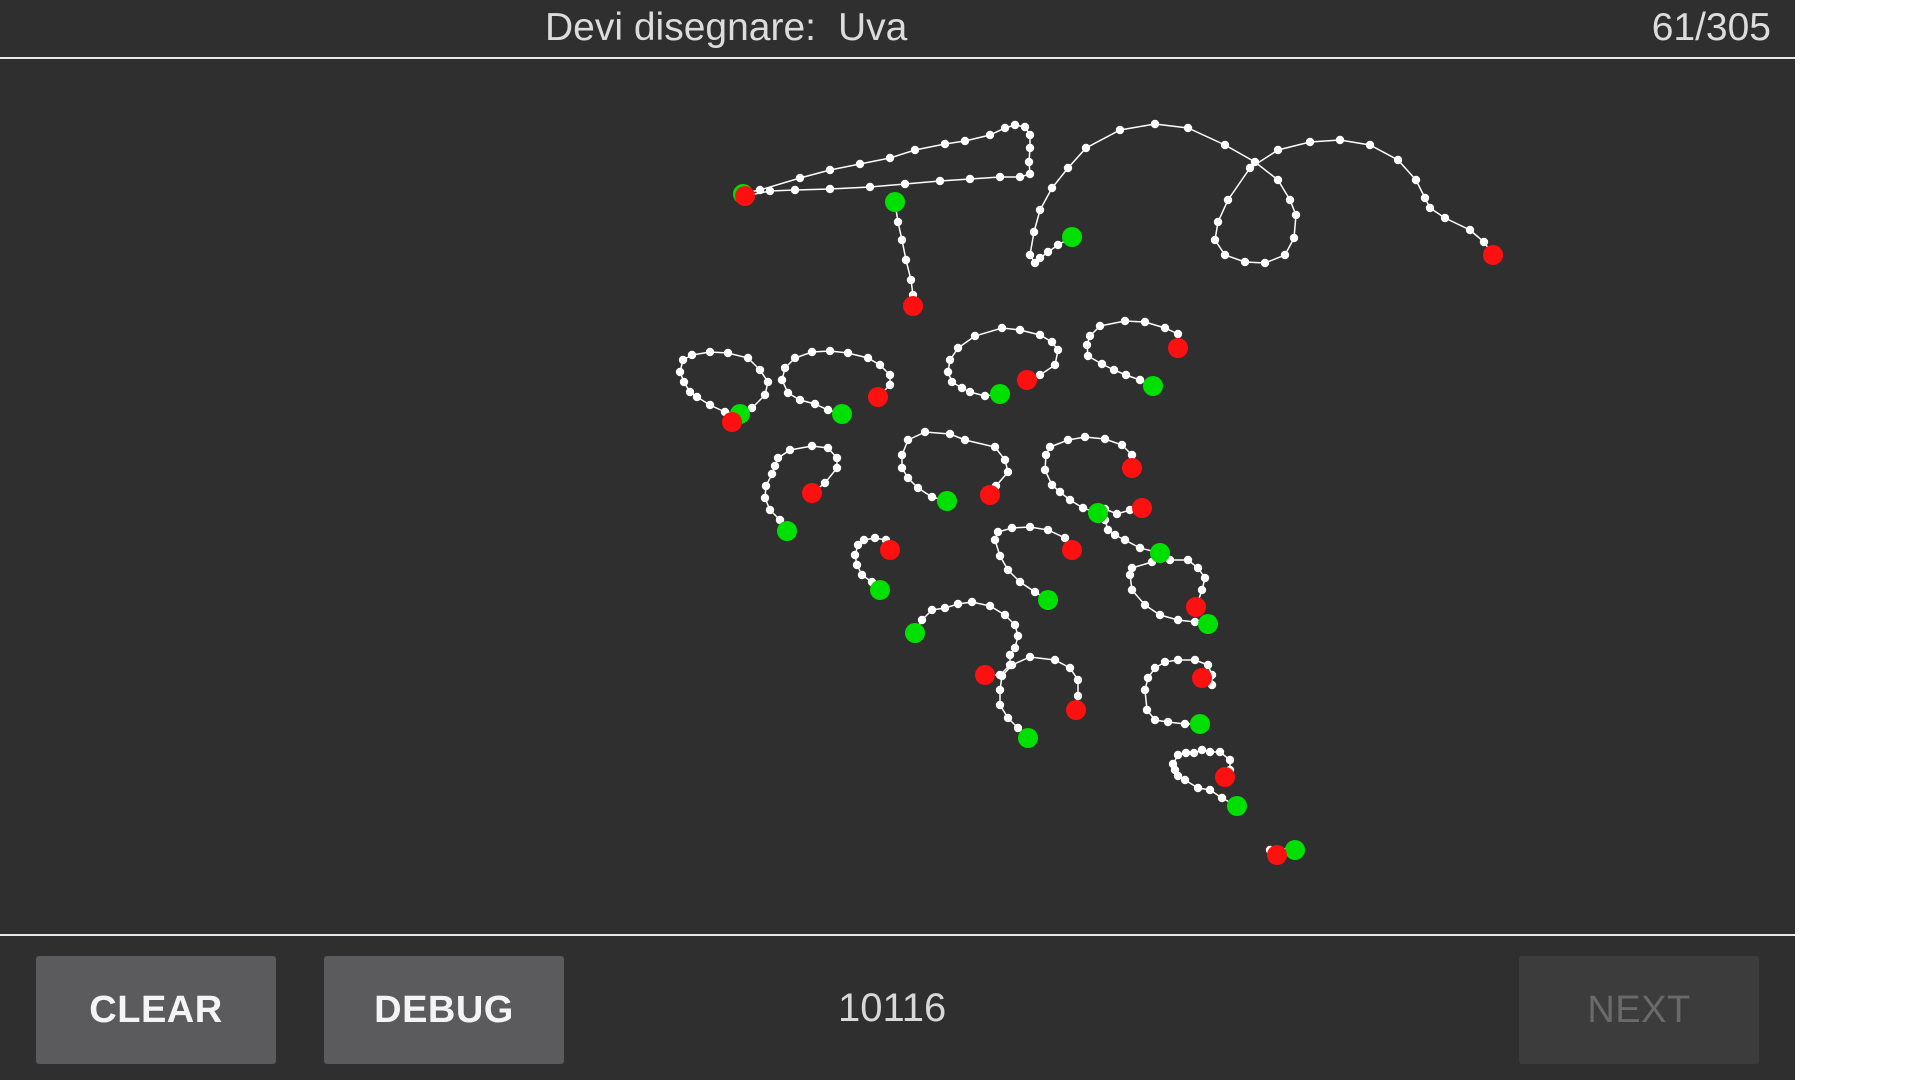 Image resolution: width=1920 pixels, height=1082 pixels. Describe the element at coordinates (1261, 194) in the screenshot. I see `stroke-line` at that location.